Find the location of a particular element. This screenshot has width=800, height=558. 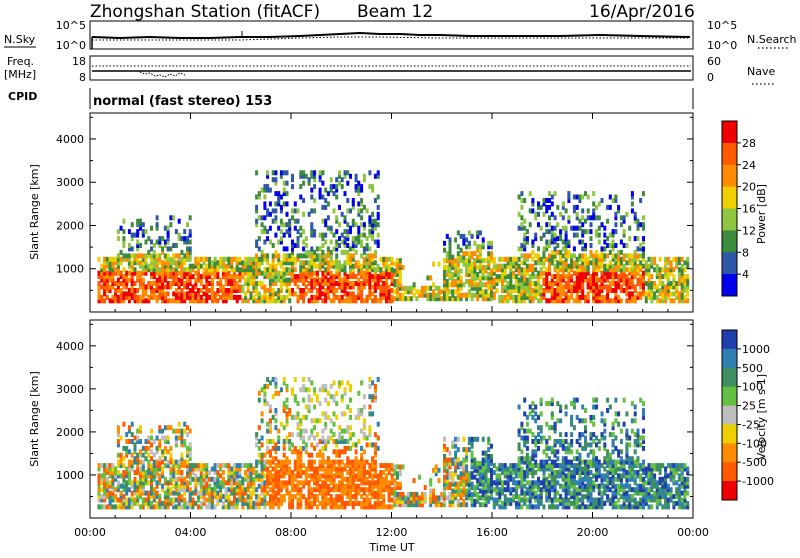

cpid-mode-text: normal (fast stereo) 153 is located at coordinates (182, 101).